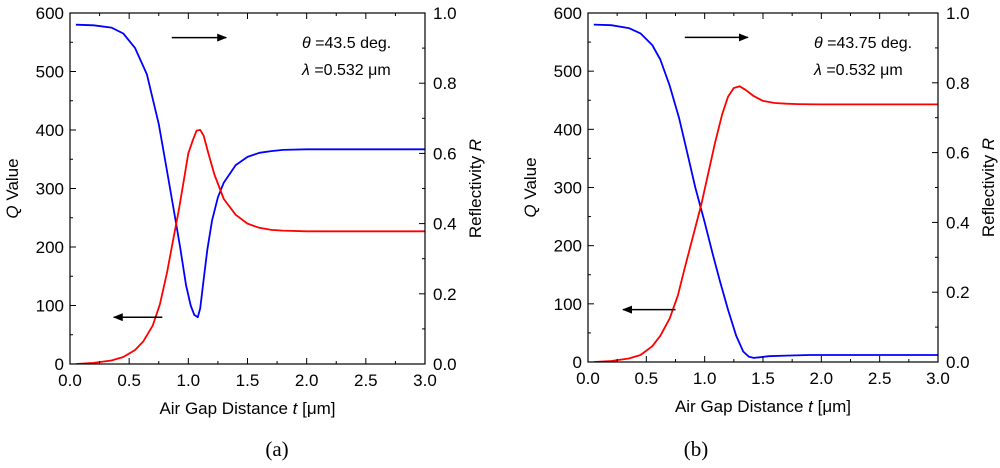  What do you see at coordinates (867, 43) in the screenshot?
I see `theta-annotation-part-1: =43.75 deg.` at bounding box center [867, 43].